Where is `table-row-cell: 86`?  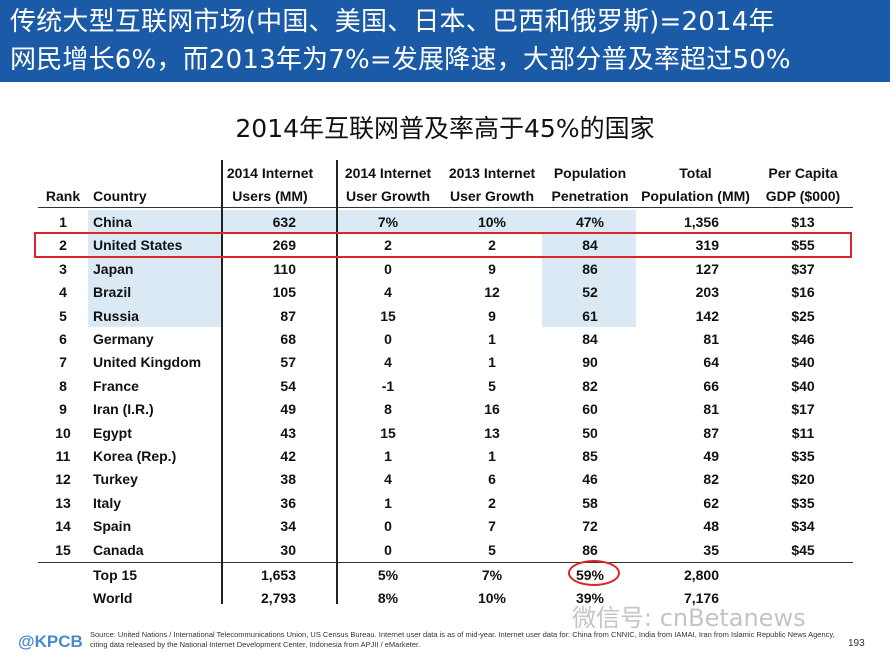
table-row-cell: 86 is located at coordinates (590, 549).